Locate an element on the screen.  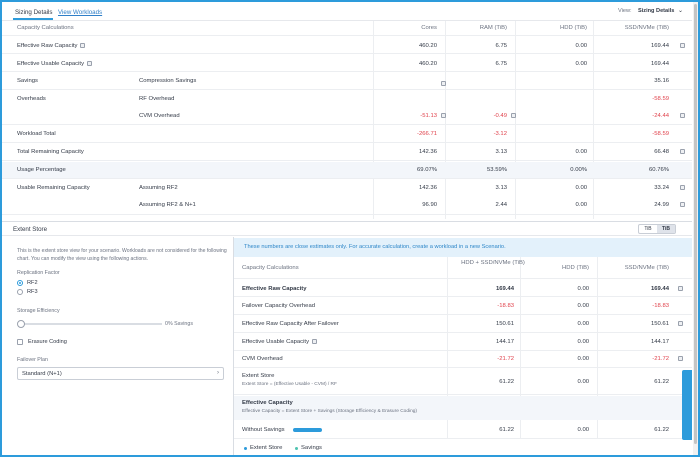
table-row: CVM Overhead -51.13 -0.49 -24.44 is located at coordinates (347, 116).